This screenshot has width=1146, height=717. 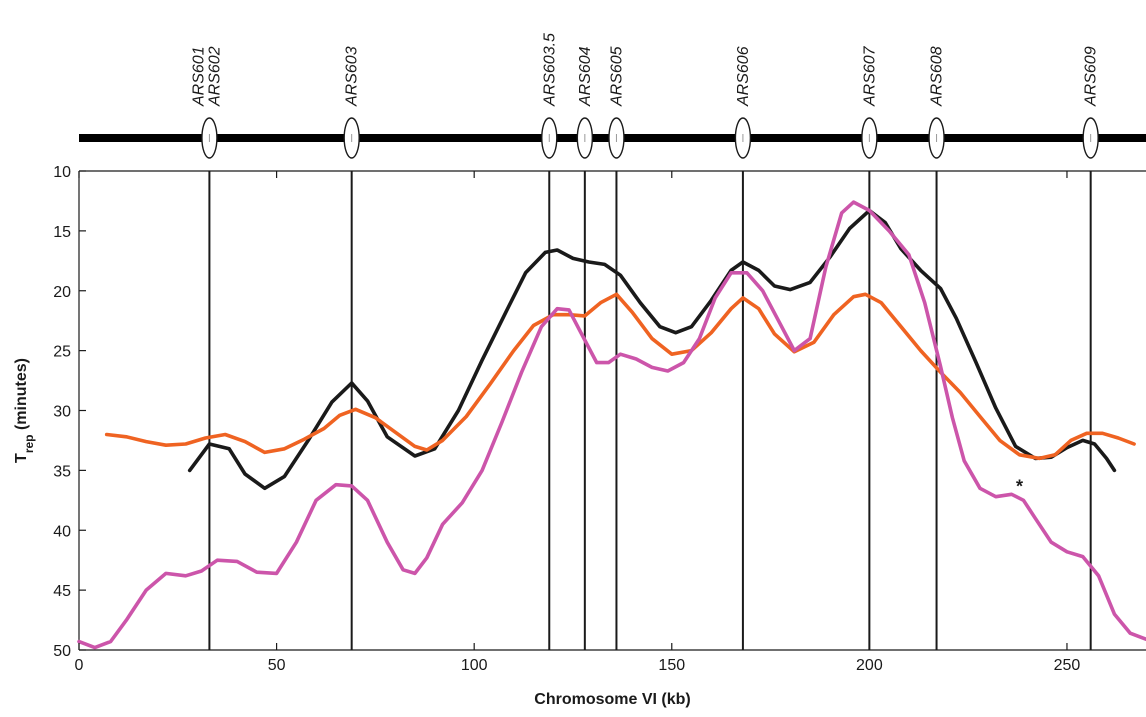 What do you see at coordinates (1067, 665) in the screenshot?
I see `x-tick-label: 250` at bounding box center [1067, 665].